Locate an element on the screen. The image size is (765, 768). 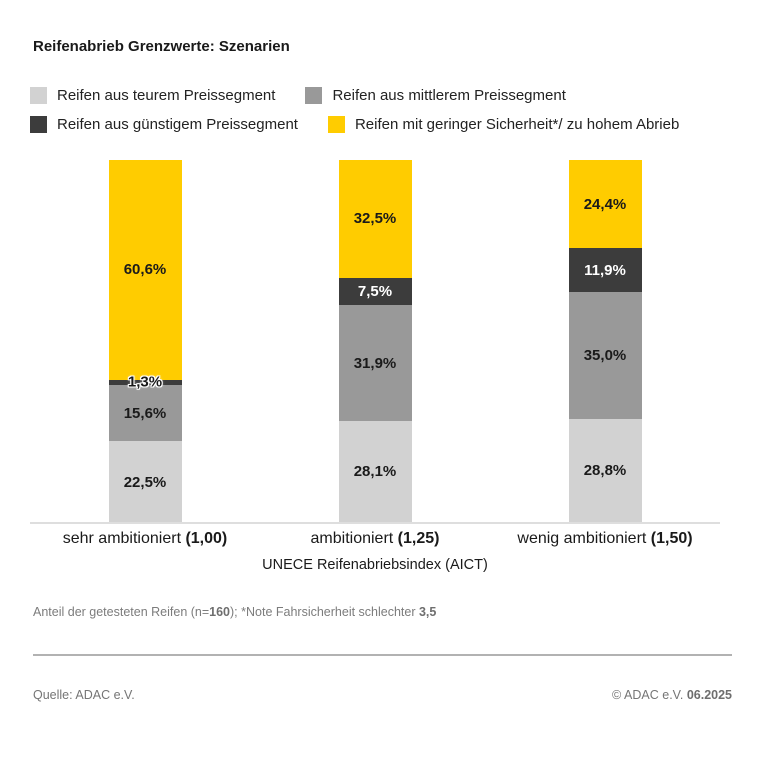
segment-value-label: 22,5% is located at coordinates (145, 482).